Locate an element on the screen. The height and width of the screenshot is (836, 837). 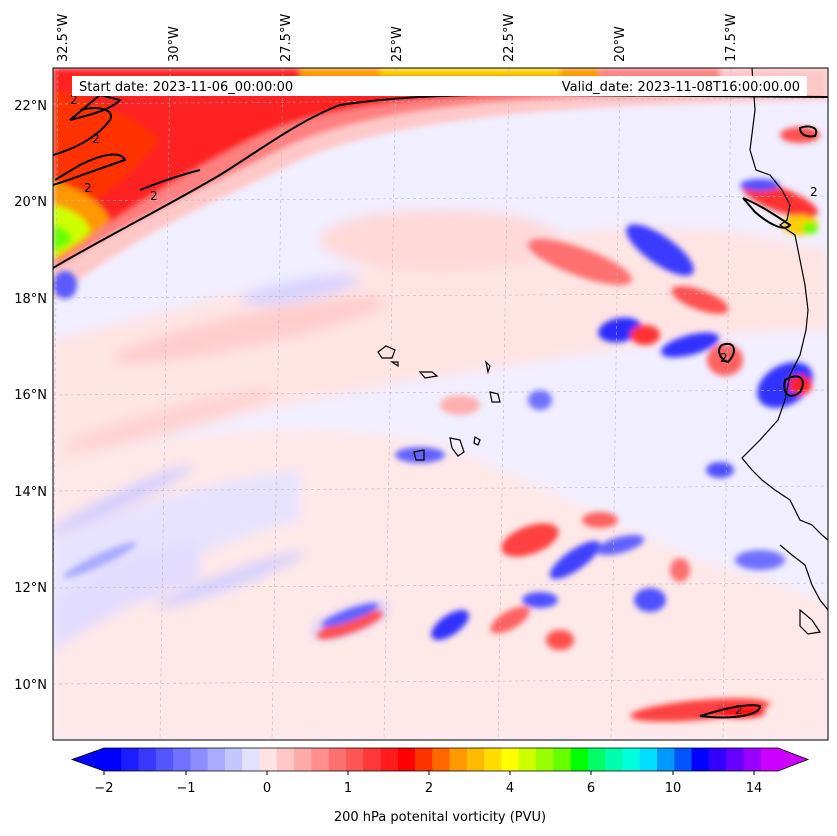
africa-coast is located at coordinates (784, 304).